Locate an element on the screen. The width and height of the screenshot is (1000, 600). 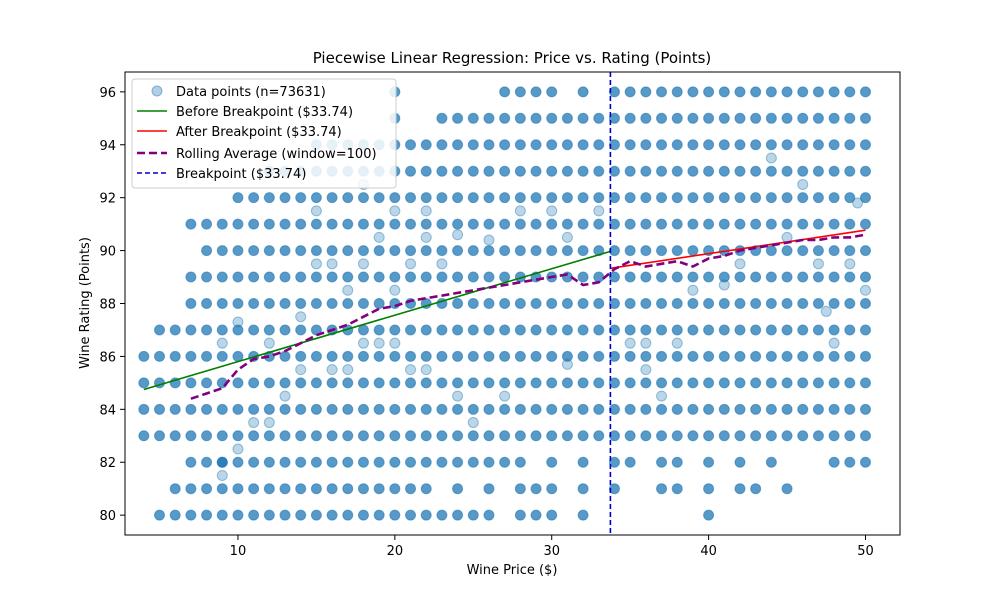
legend-label-points: Data points (n=73631) is located at coordinates (251, 92).